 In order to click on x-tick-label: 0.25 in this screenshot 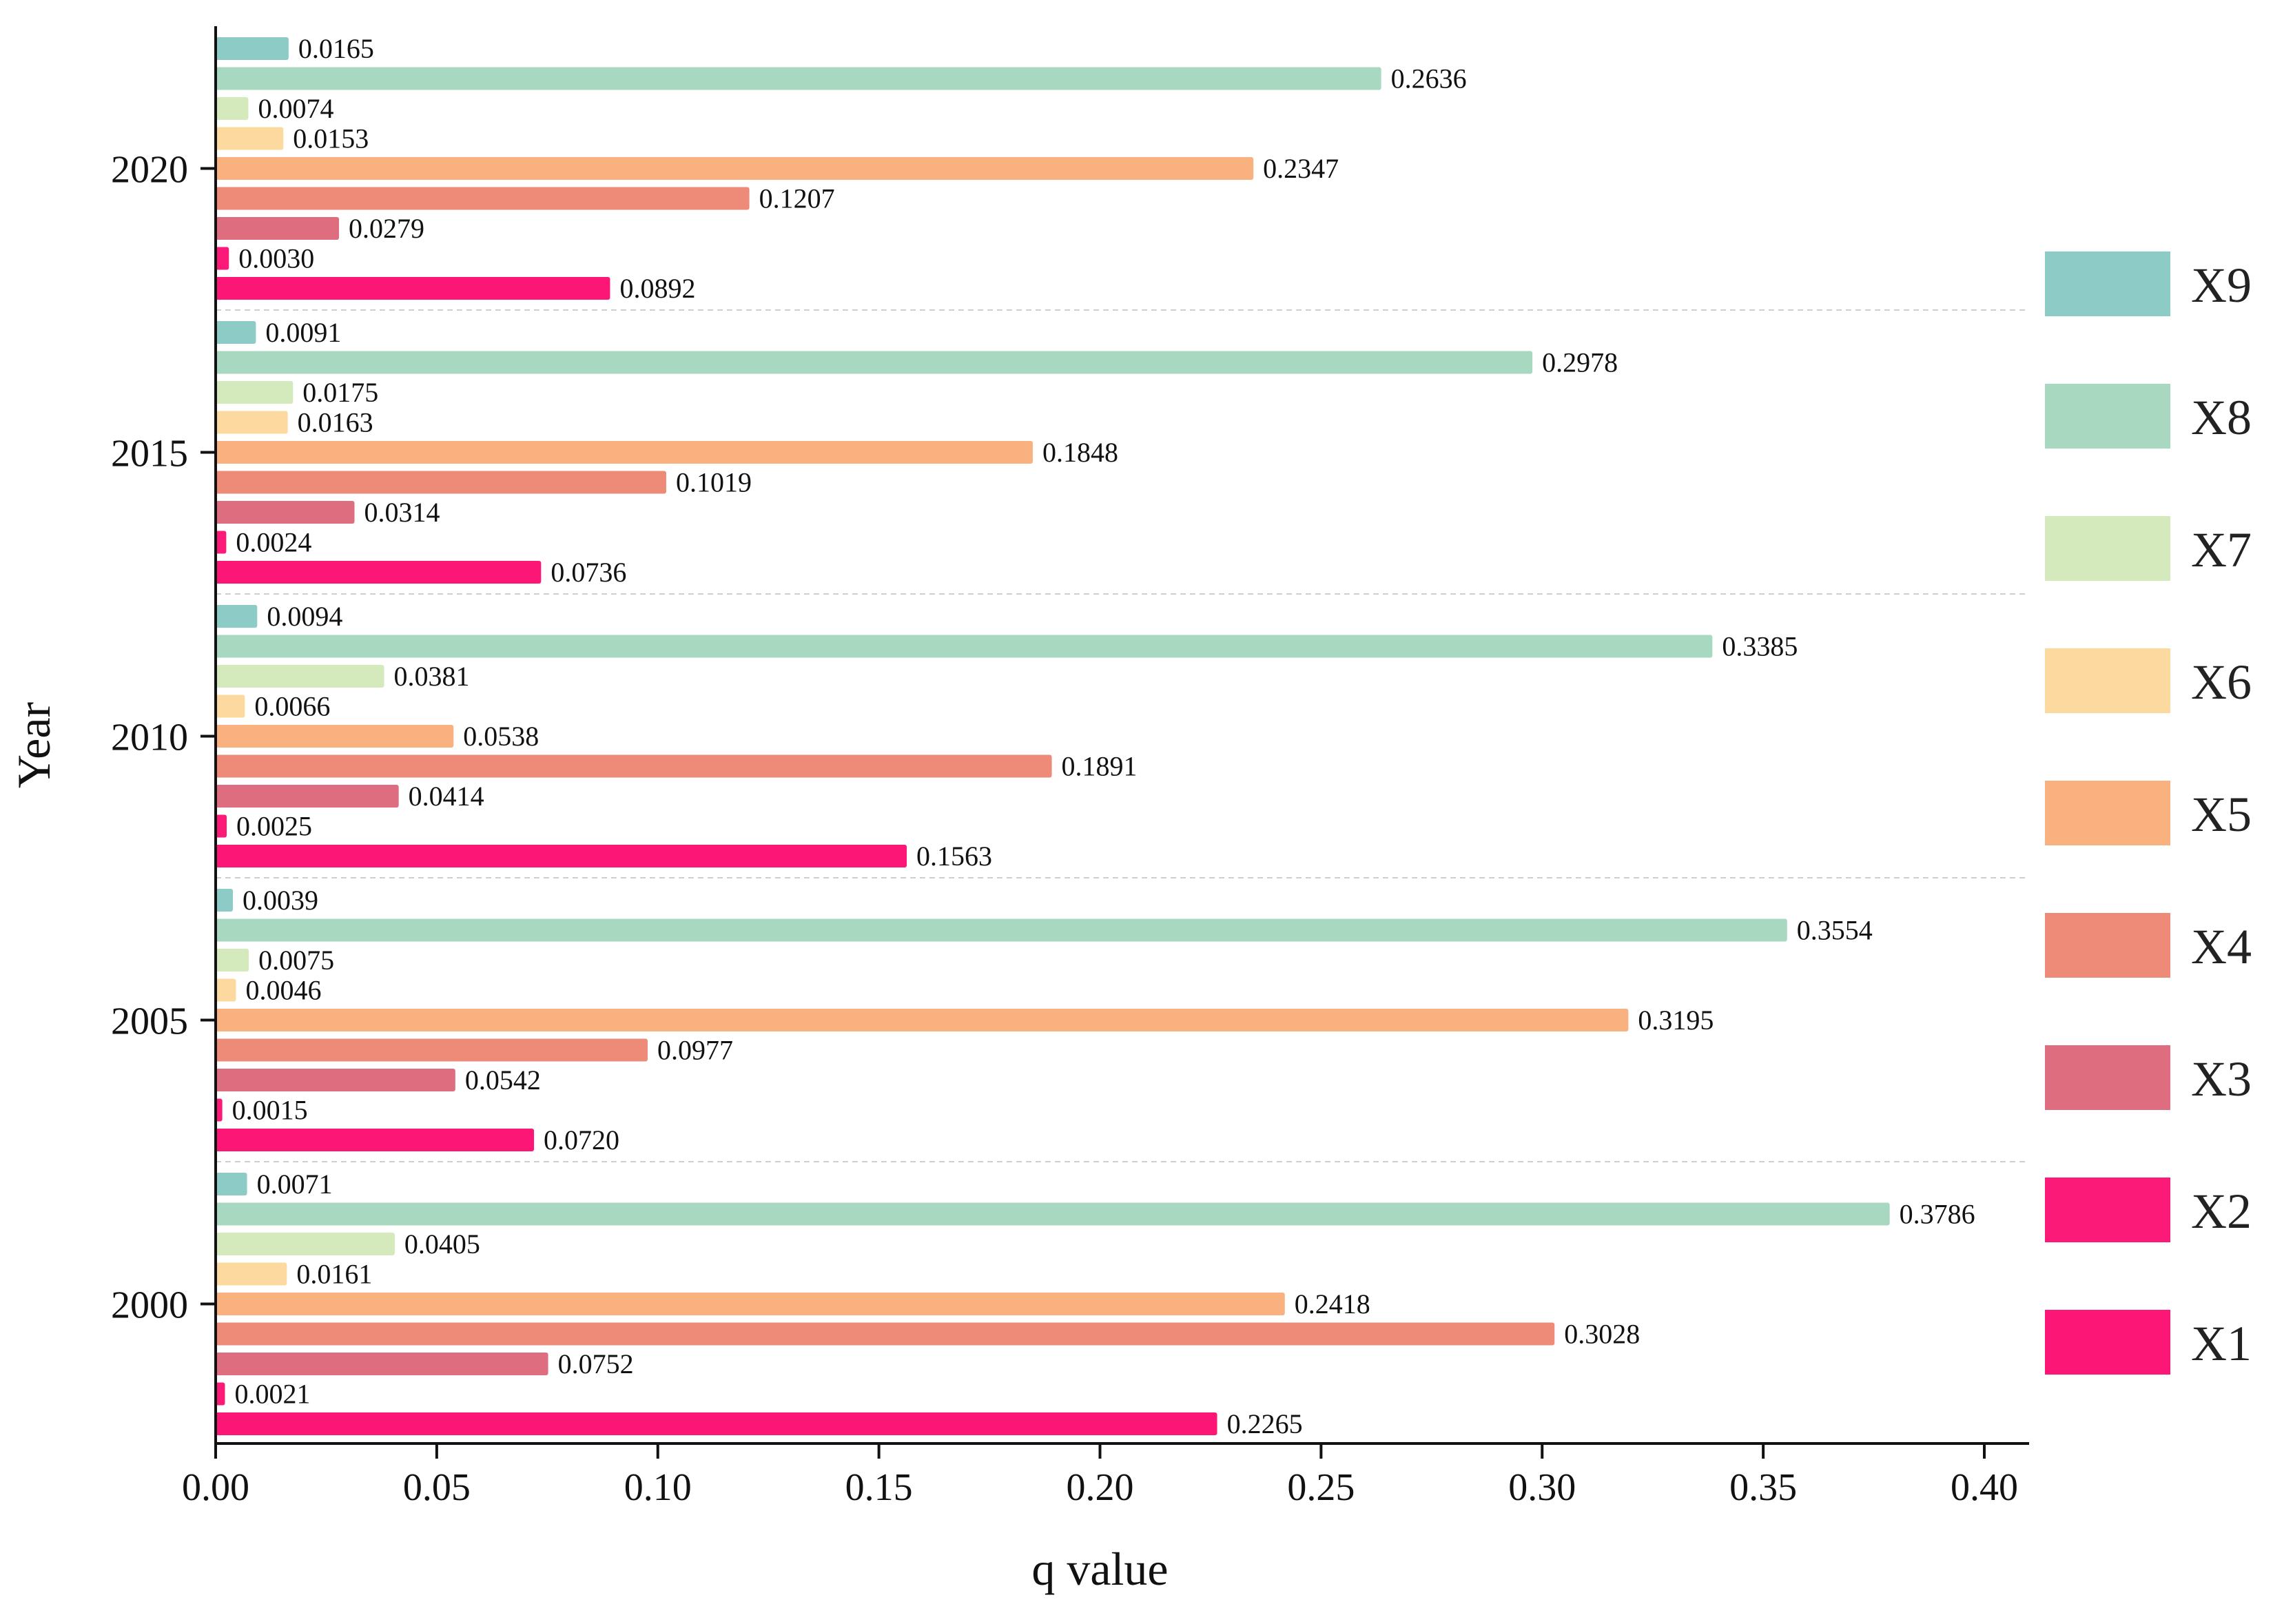, I will do `click(1321, 1488)`.